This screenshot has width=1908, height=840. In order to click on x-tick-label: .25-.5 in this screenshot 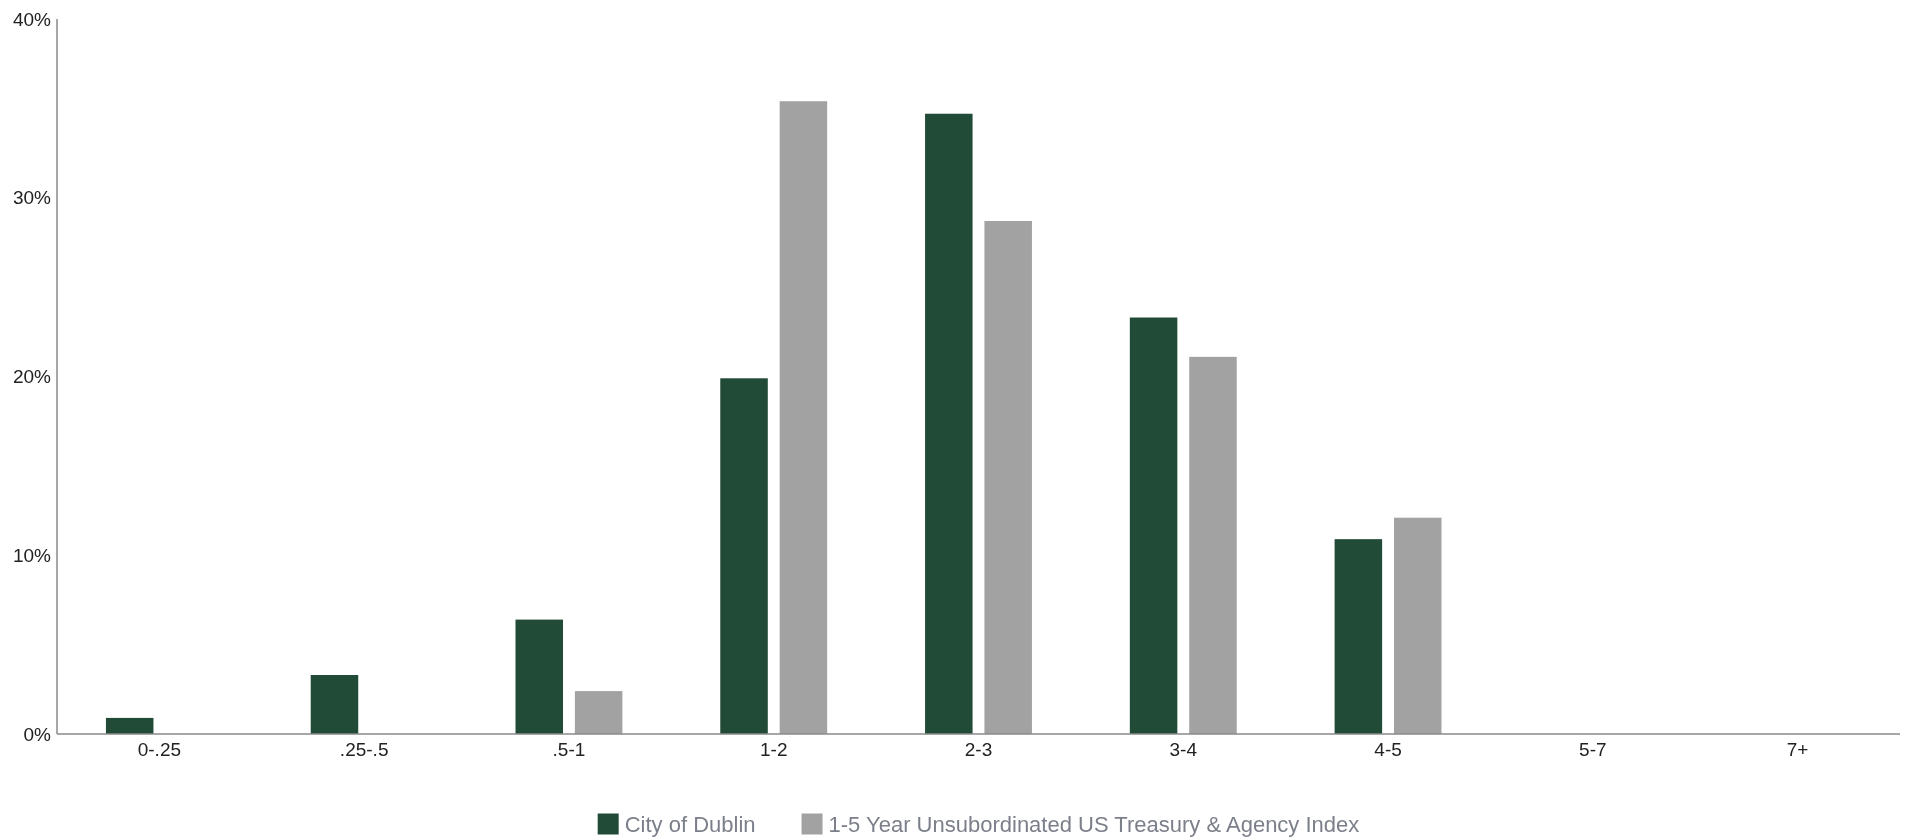, I will do `click(364, 749)`.